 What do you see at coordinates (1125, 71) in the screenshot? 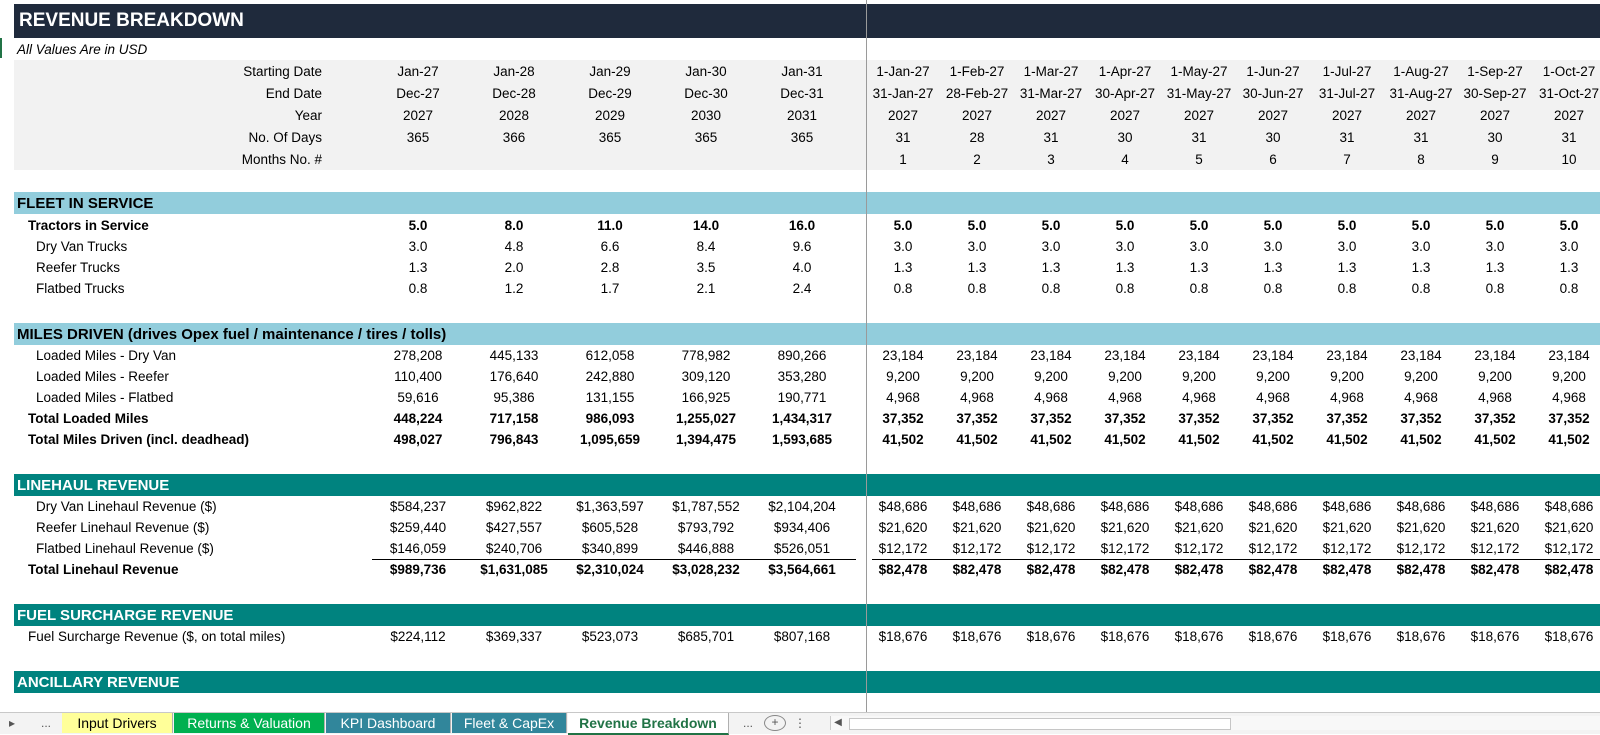
I see `monthly-header-cell: 1-Apr-27` at bounding box center [1125, 71].